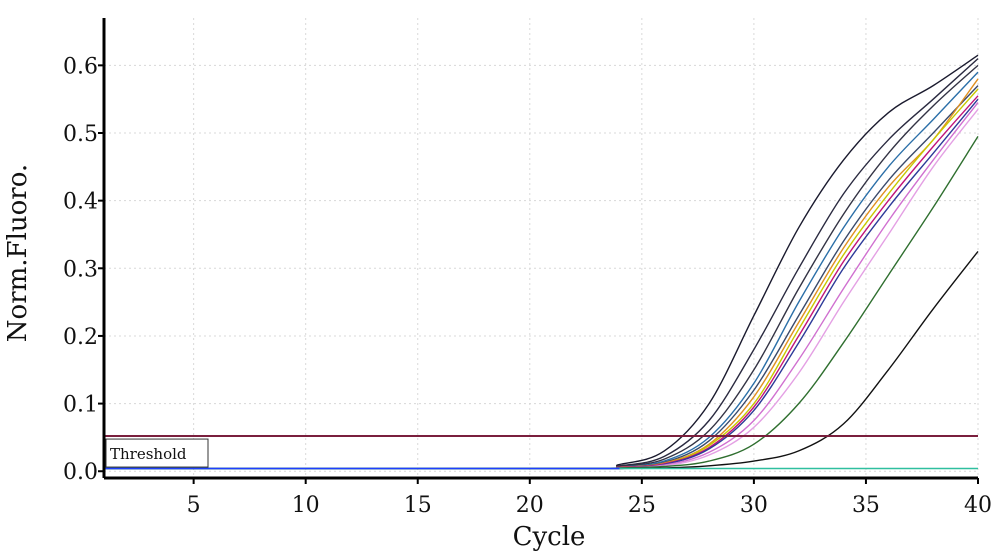 The image size is (1000, 552). Describe the element at coordinates (194, 505) in the screenshot. I see `x-tick-label: 5` at that location.